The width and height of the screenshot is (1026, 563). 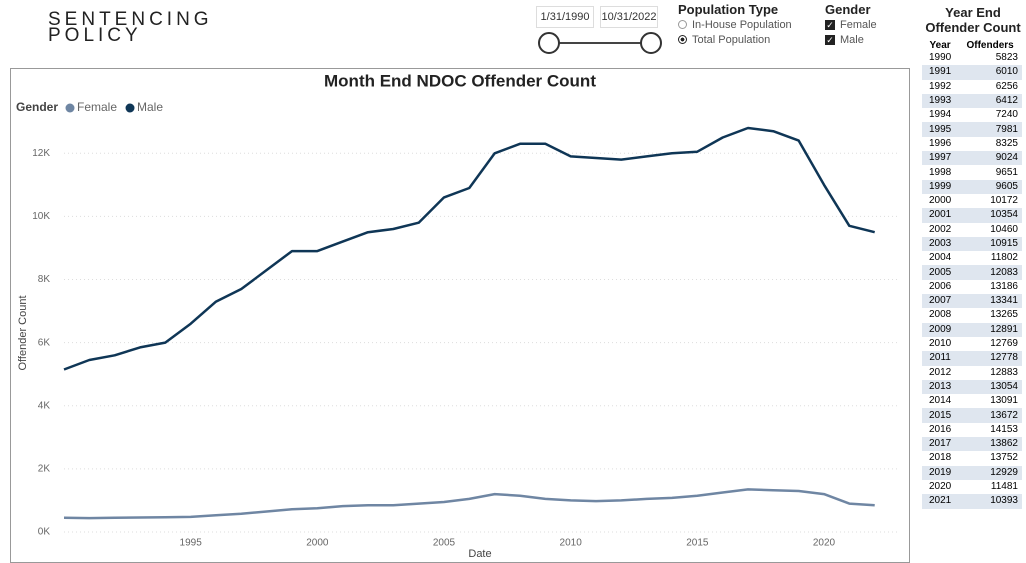 I want to click on y-tick-label: 8K, so click(x=44, y=279).